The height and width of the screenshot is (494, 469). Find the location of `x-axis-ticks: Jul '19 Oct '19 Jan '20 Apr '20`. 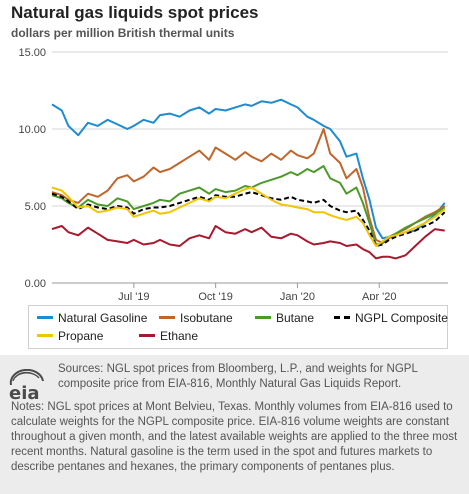

x-axis-ticks: Jul '19 Oct '19 Jan '20 Apr '20 is located at coordinates (257, 291).